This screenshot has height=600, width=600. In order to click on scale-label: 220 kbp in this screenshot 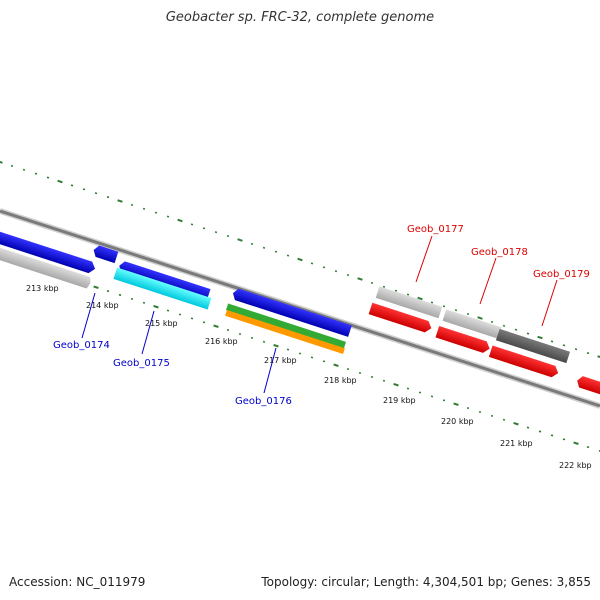, I will do `click(457, 421)`.